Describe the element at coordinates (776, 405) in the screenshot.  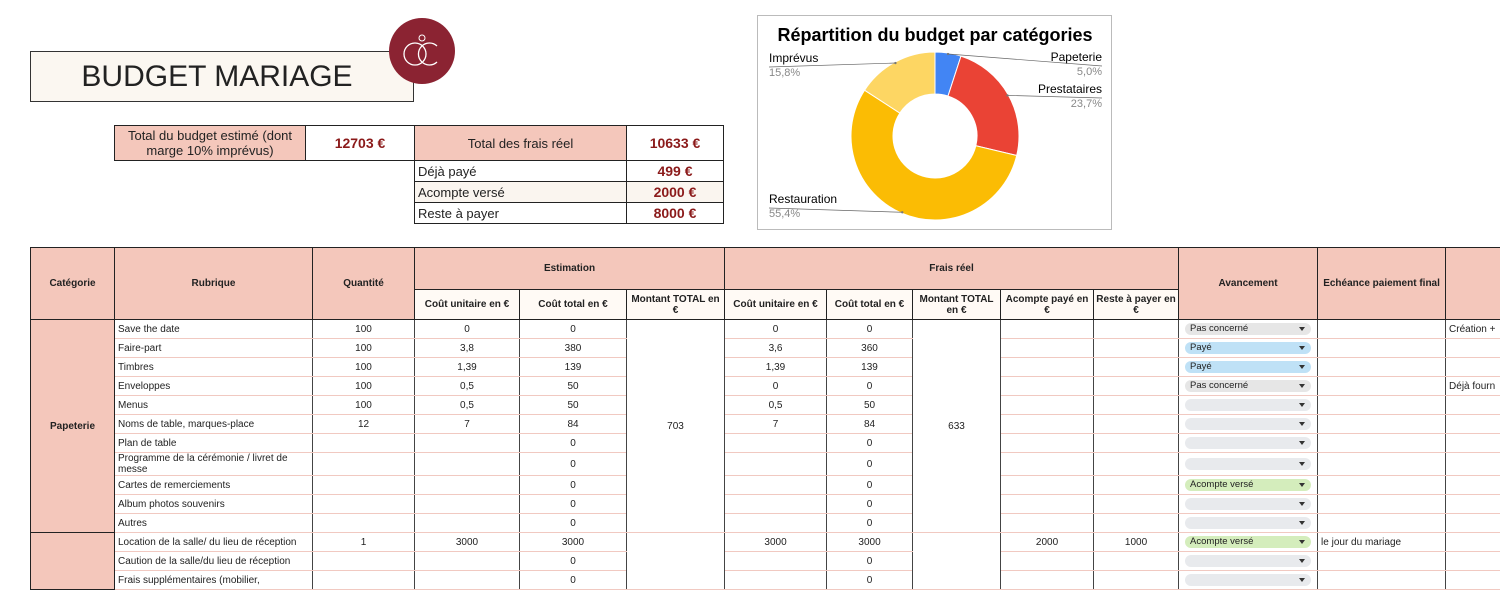
I see `real-unit-cost: 0,5` at that location.